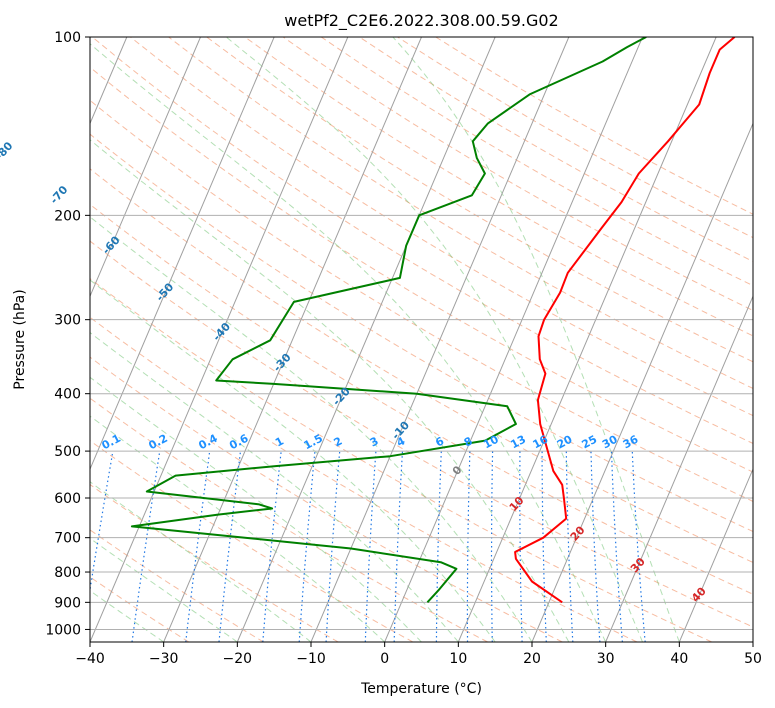 The height and width of the screenshot is (708, 775). I want to click on mixing-ratio-label: 36, so click(631, 442).